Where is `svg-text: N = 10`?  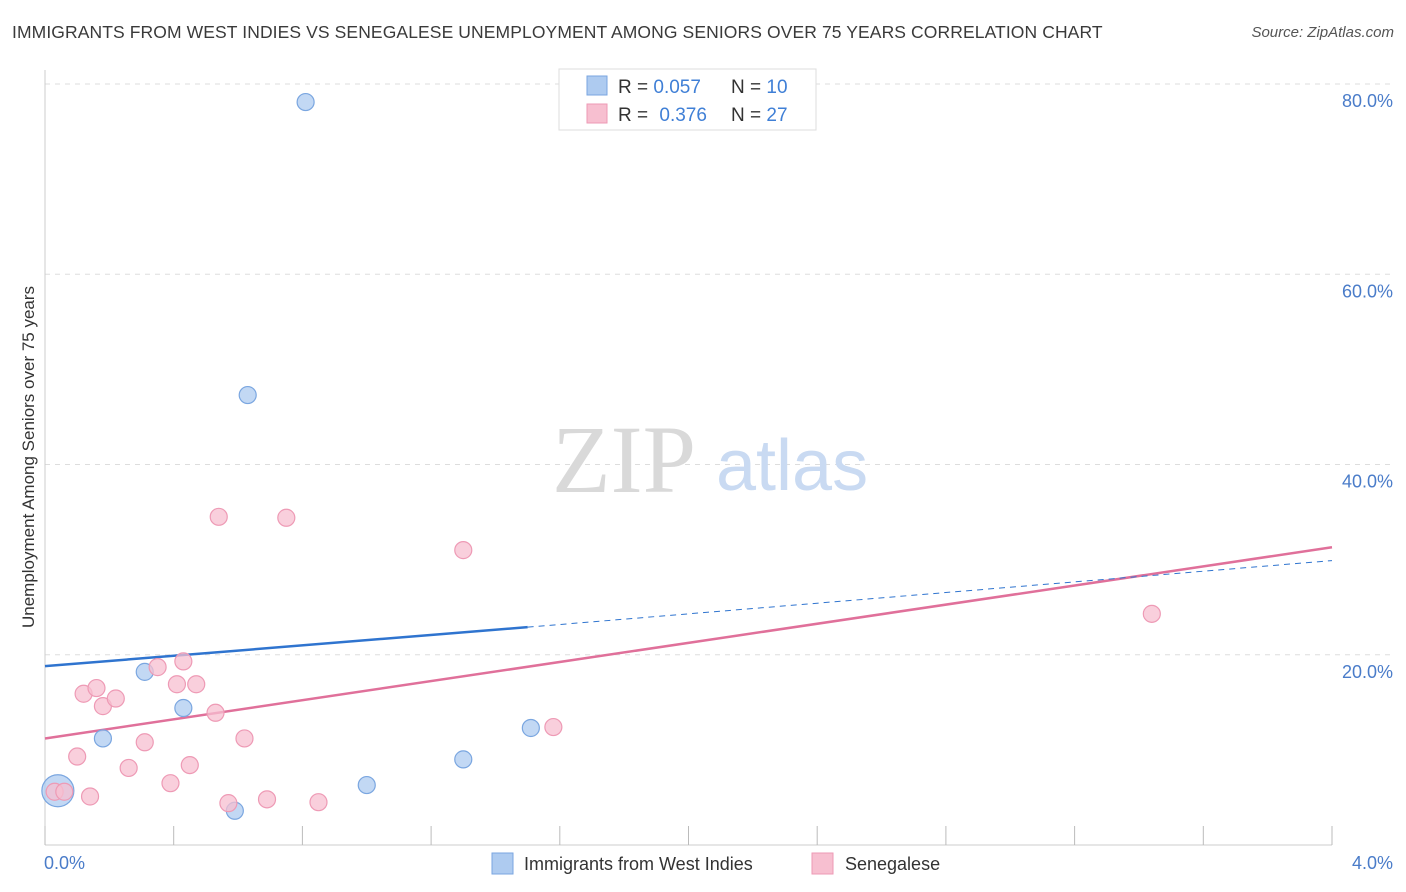 svg-text: N = 10 is located at coordinates (759, 87).